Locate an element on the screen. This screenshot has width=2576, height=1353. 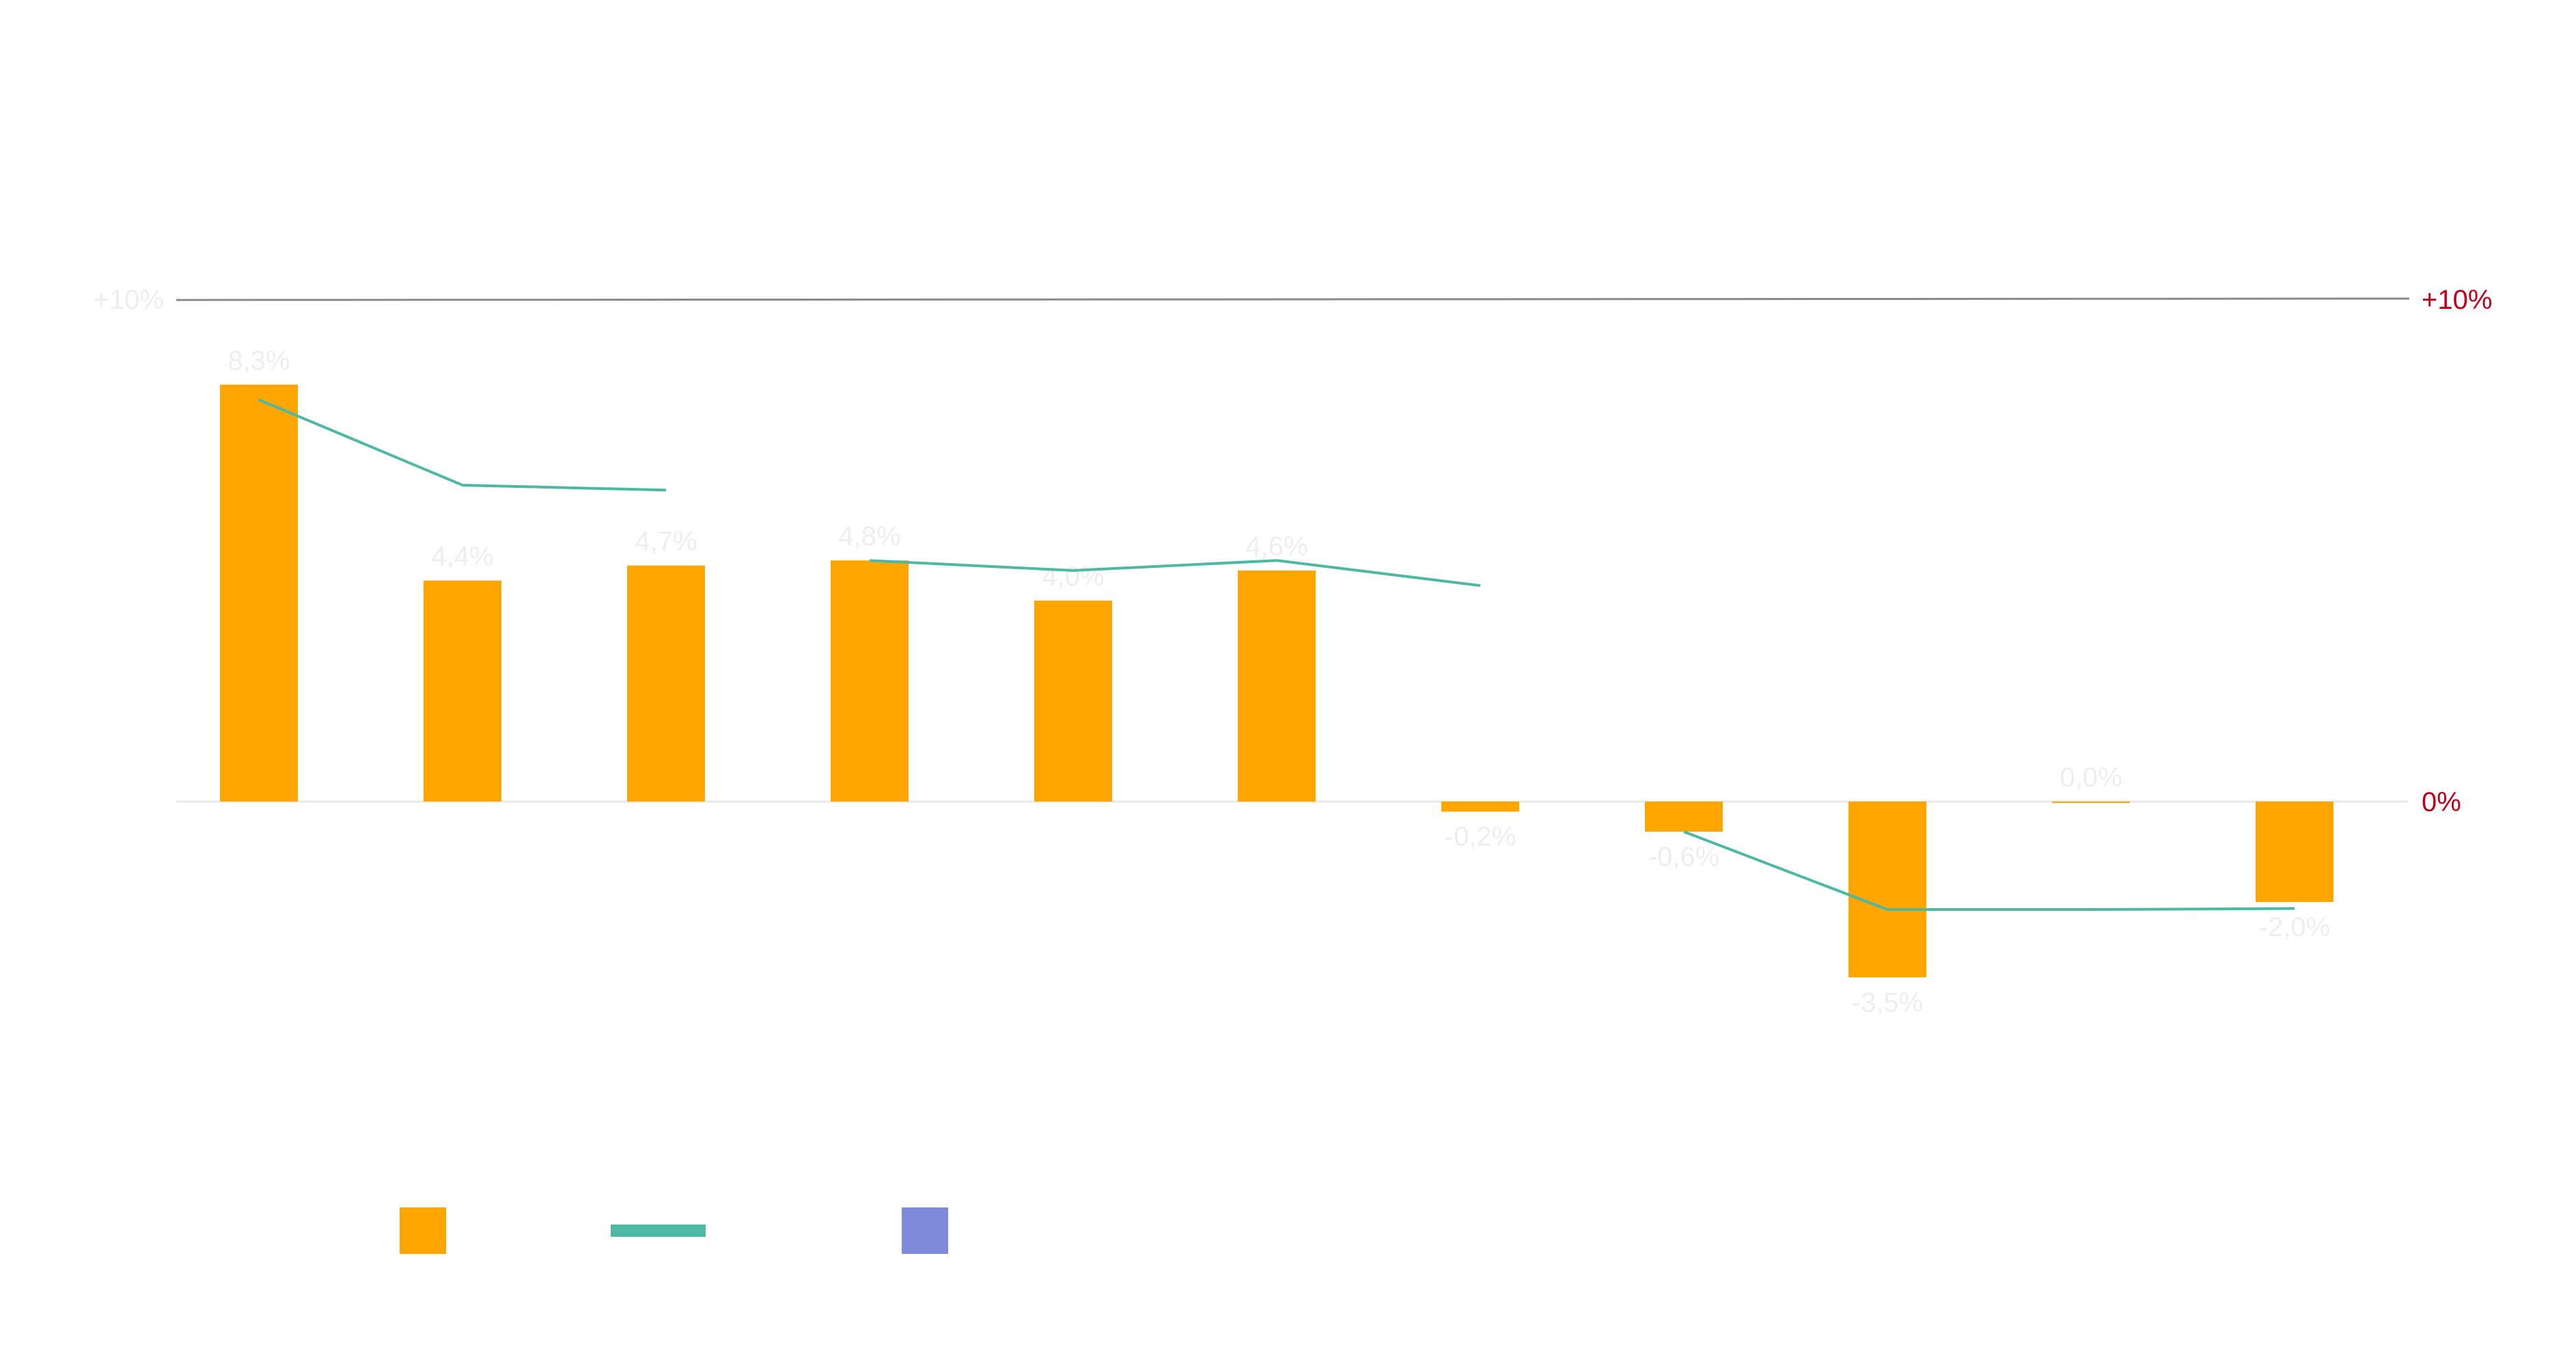
bar-value-label-4: 4,0% is located at coordinates (1073, 577).